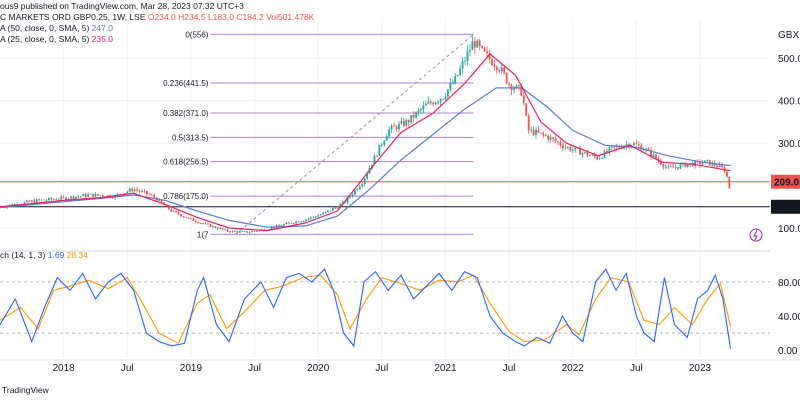 This screenshot has height=400, width=800. I want to click on lightning-icon, so click(756, 235).